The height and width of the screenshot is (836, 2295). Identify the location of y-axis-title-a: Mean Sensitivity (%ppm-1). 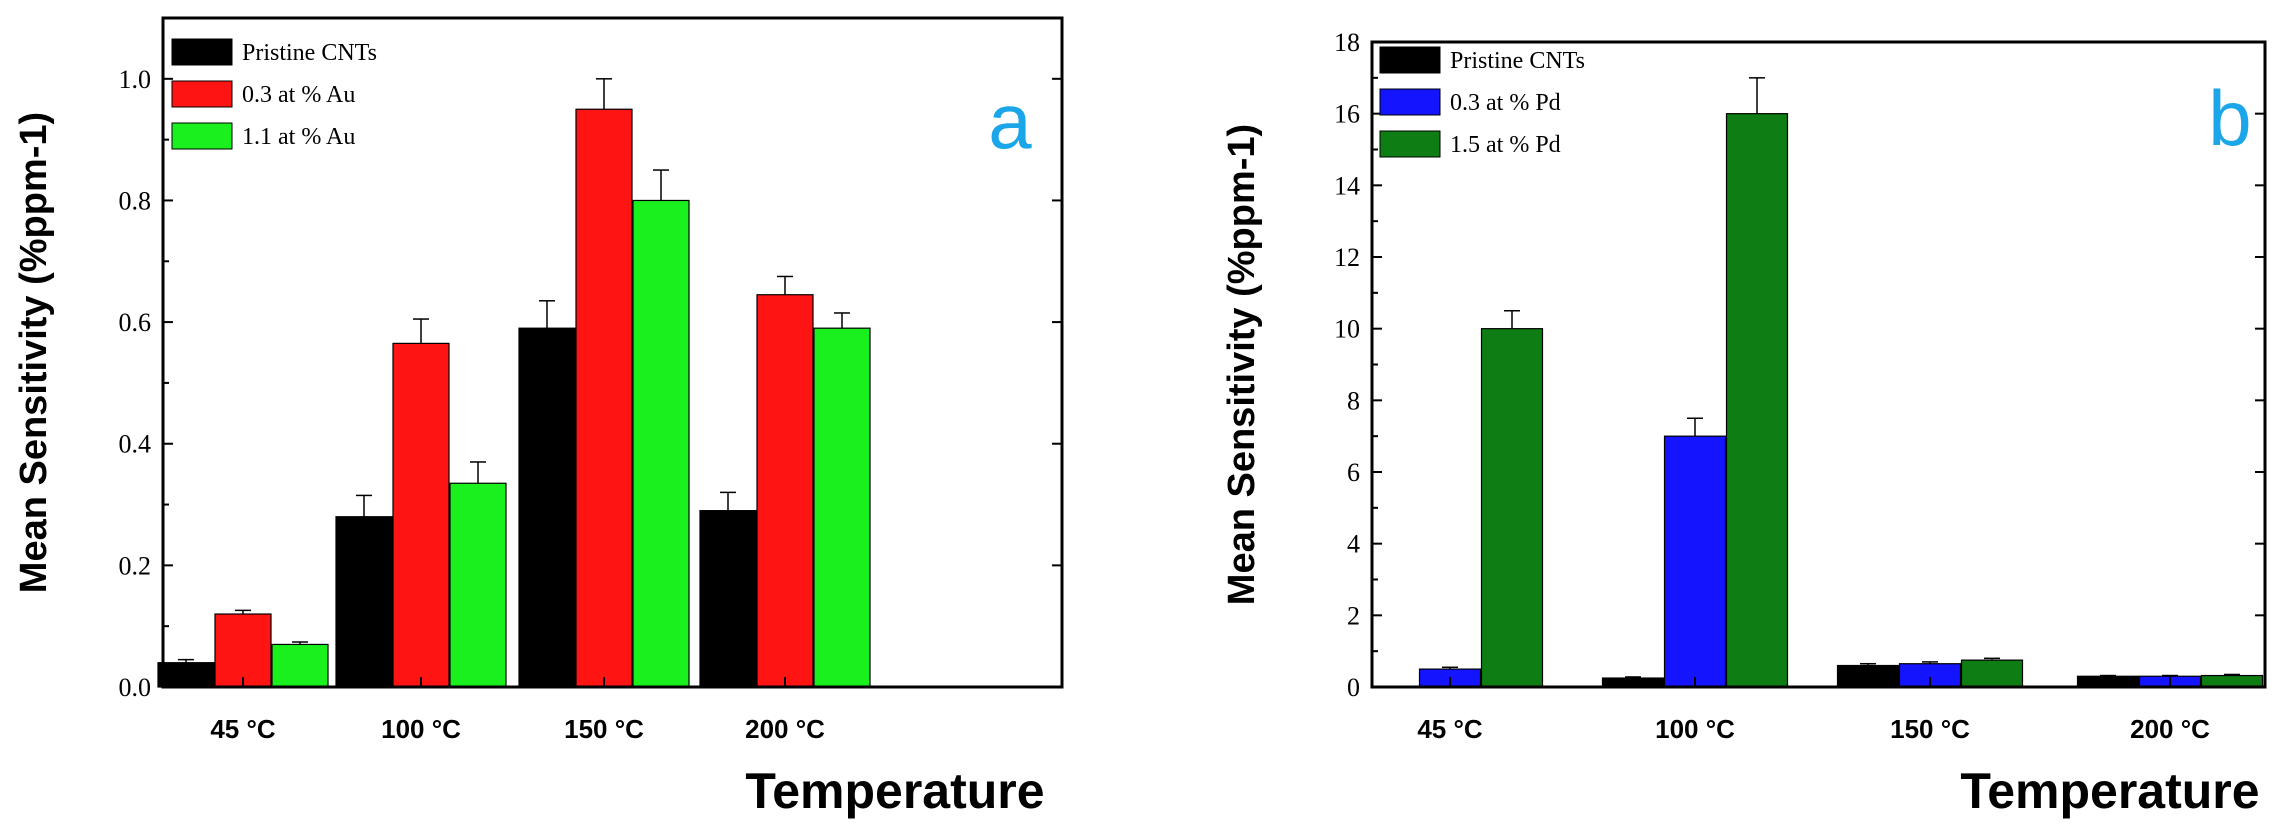
(34, 352).